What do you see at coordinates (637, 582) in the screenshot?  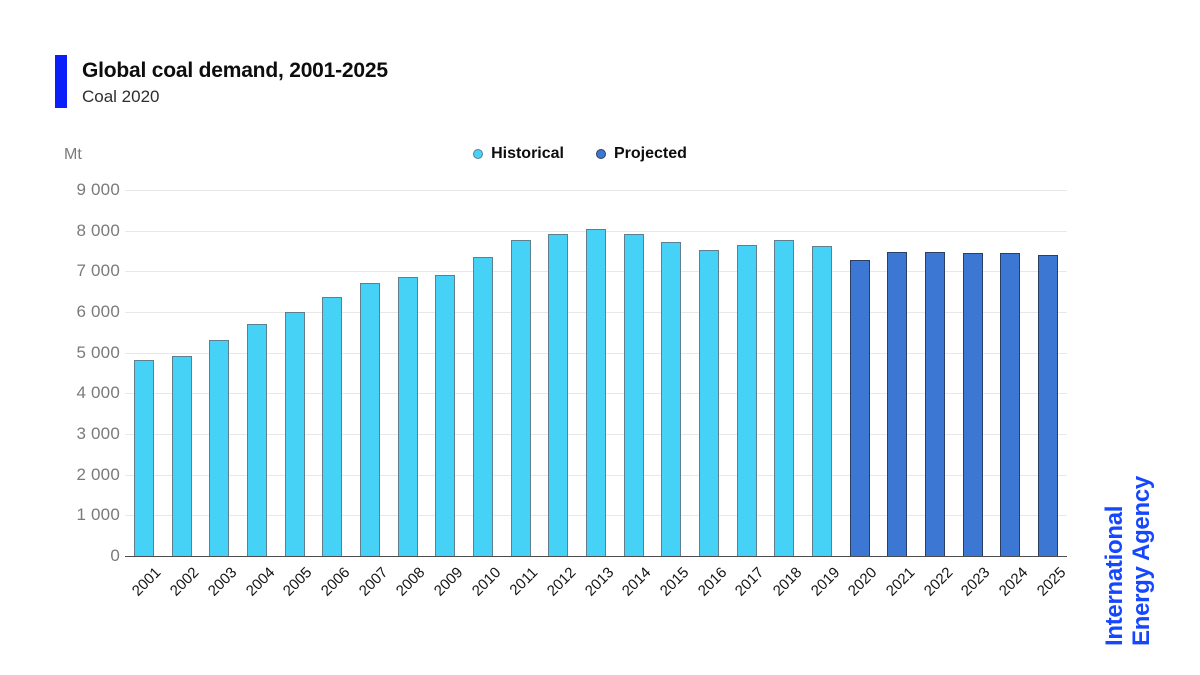 I see `x-tick-label: 2014` at bounding box center [637, 582].